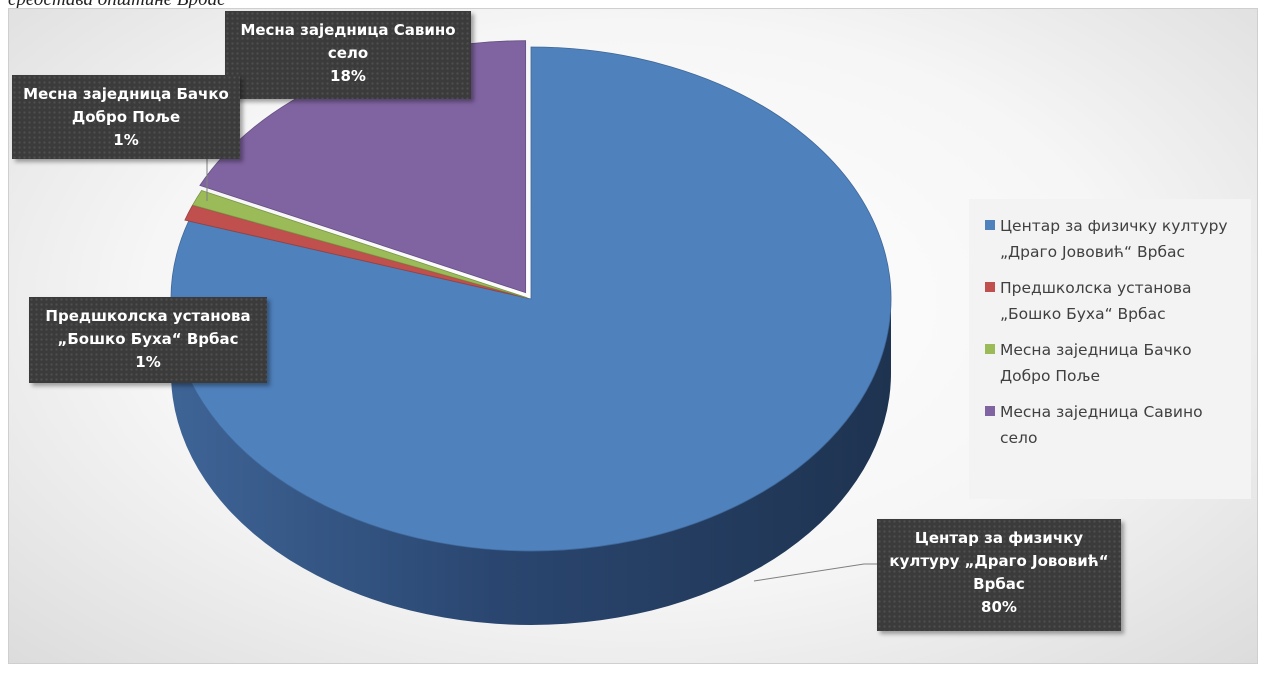 Image resolution: width=1263 pixels, height=674 pixels. What do you see at coordinates (990, 287) in the screenshot?
I see `legend-swatch-predskolska` at bounding box center [990, 287].